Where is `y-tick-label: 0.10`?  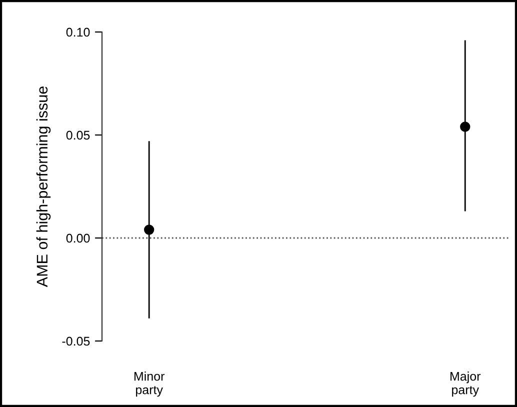
y-tick-label: 0.10 is located at coordinates (78, 32).